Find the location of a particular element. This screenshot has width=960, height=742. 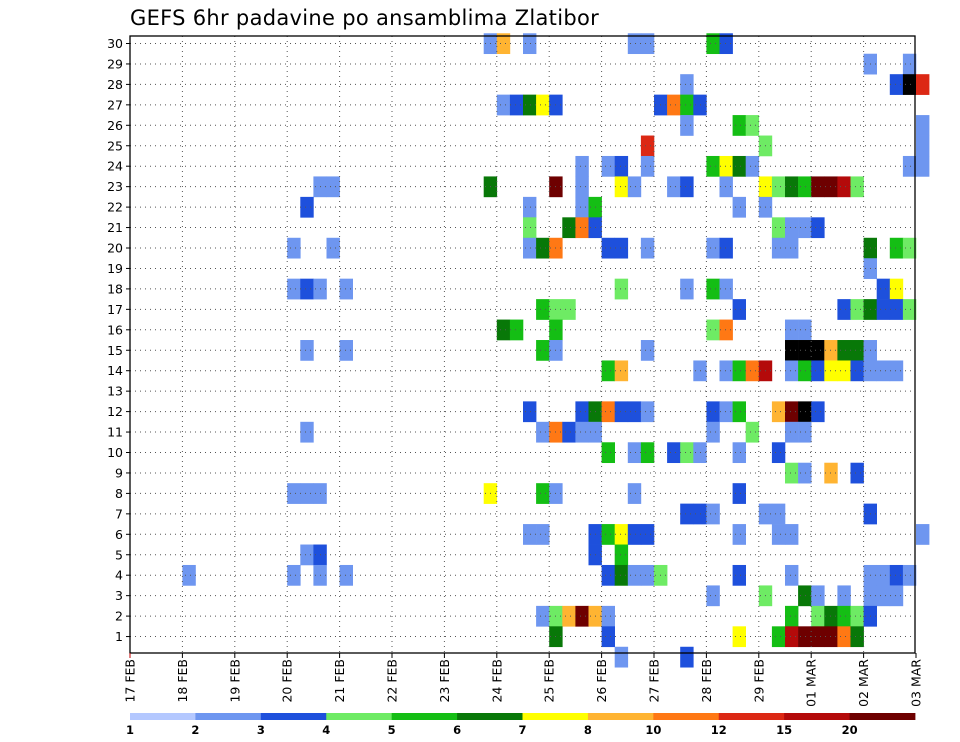

y-tick-label: 4 is located at coordinates (119, 575).